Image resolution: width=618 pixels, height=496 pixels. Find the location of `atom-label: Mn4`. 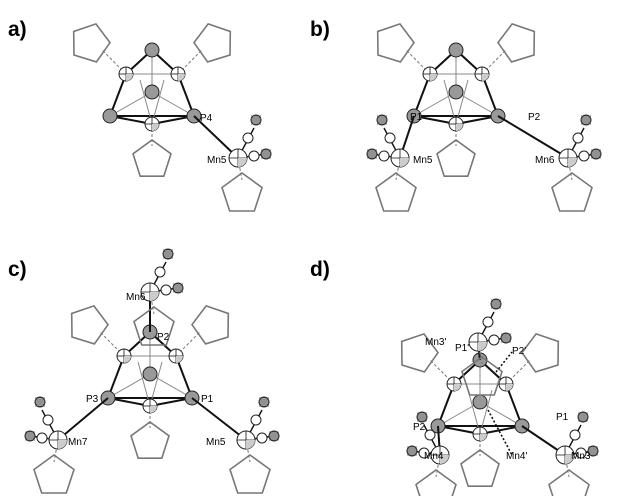

atom-label: Mn4 is located at coordinates (434, 456).